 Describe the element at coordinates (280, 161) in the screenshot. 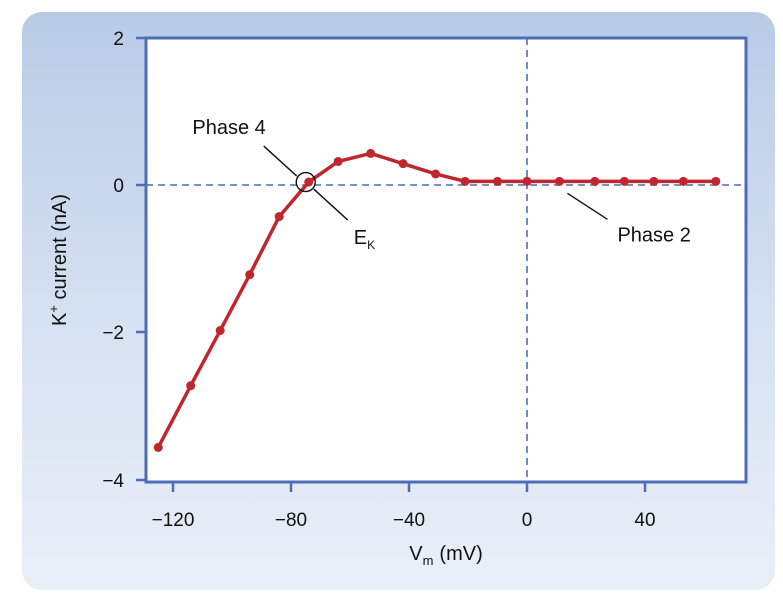

I see `phase-4-leader-line` at that location.